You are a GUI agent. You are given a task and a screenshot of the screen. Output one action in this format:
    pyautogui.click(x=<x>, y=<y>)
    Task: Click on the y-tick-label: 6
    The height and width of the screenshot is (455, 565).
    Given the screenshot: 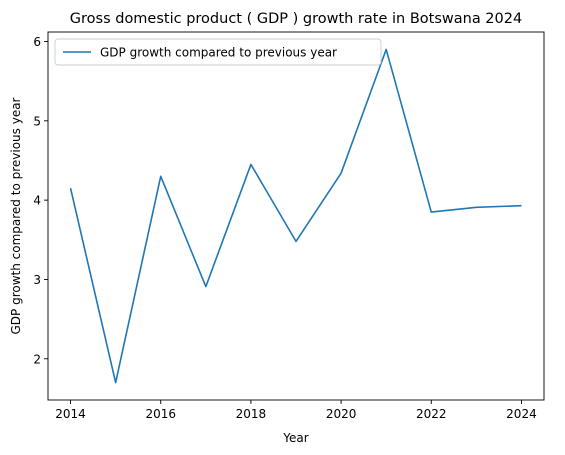 What is the action you would take?
    pyautogui.click(x=37, y=42)
    